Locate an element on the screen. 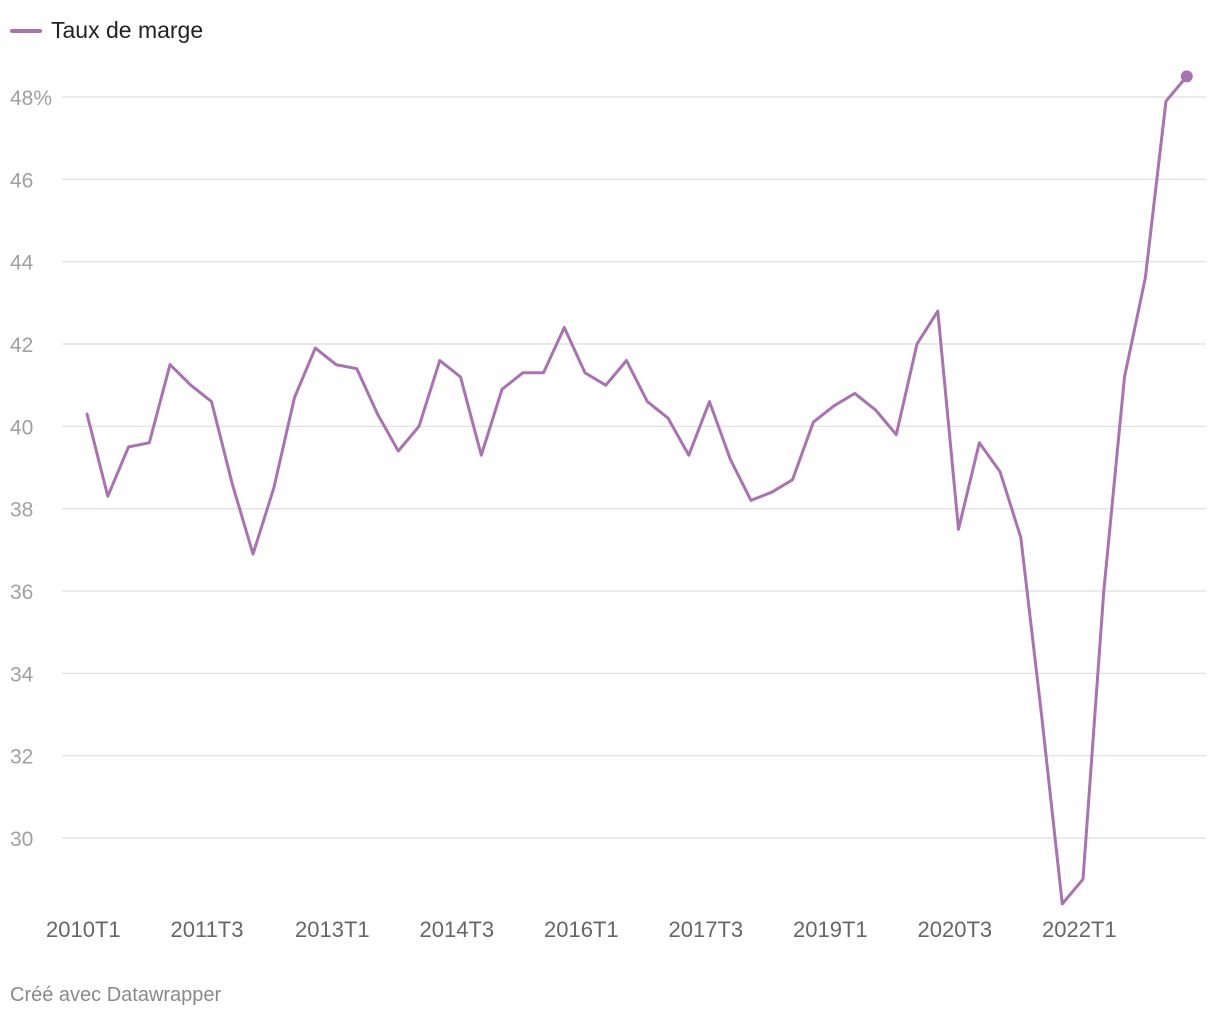  x-tick-label-2016T1: 2016T1 is located at coordinates (581, 929).